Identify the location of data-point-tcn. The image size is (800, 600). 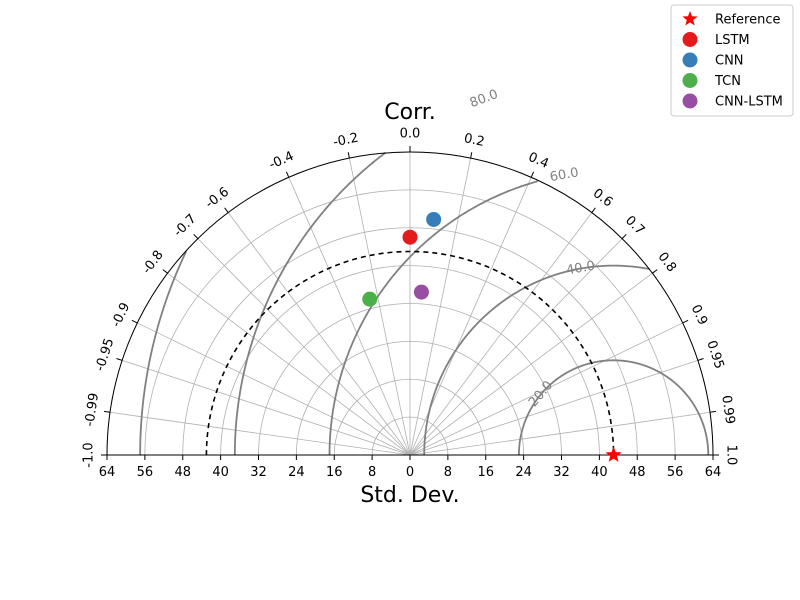
(370, 299).